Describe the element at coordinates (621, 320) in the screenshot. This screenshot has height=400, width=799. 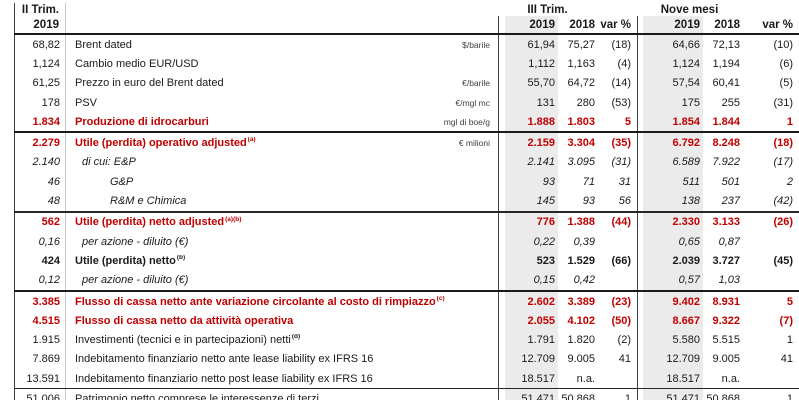
I see `cell-q3-var: (50)` at that location.